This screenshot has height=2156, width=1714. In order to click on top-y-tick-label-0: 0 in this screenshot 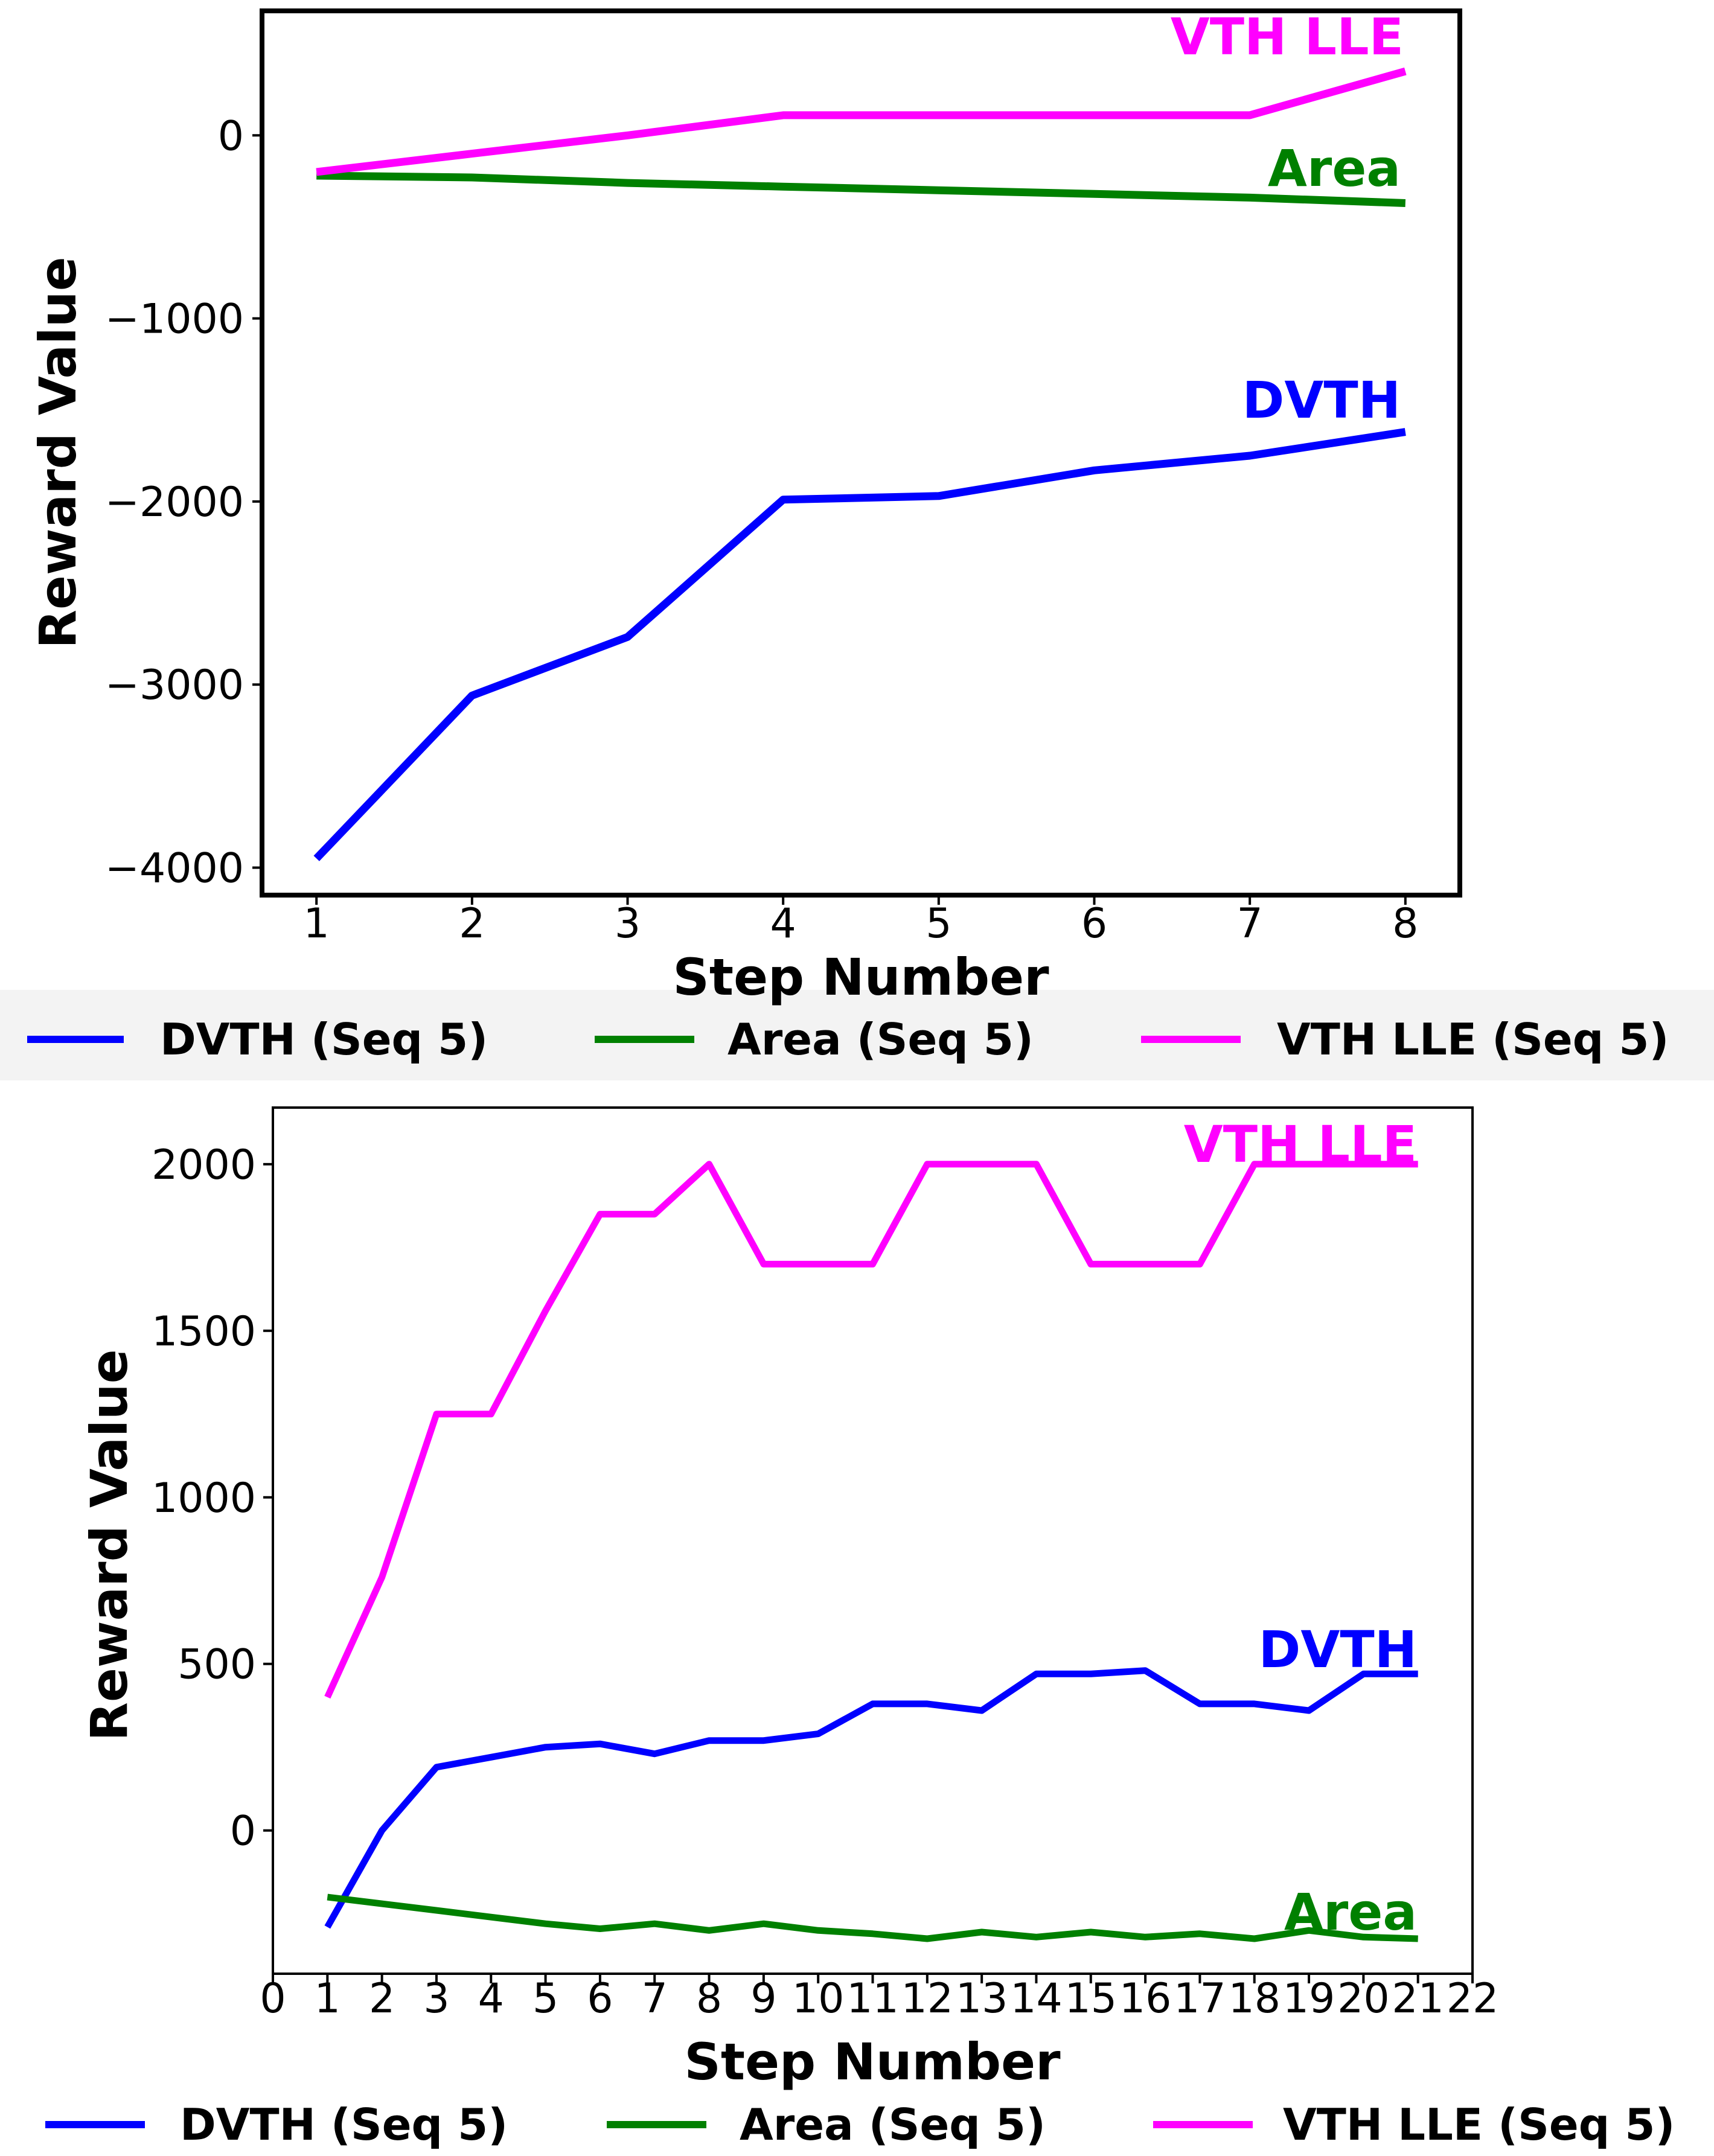, I will do `click(231, 136)`.